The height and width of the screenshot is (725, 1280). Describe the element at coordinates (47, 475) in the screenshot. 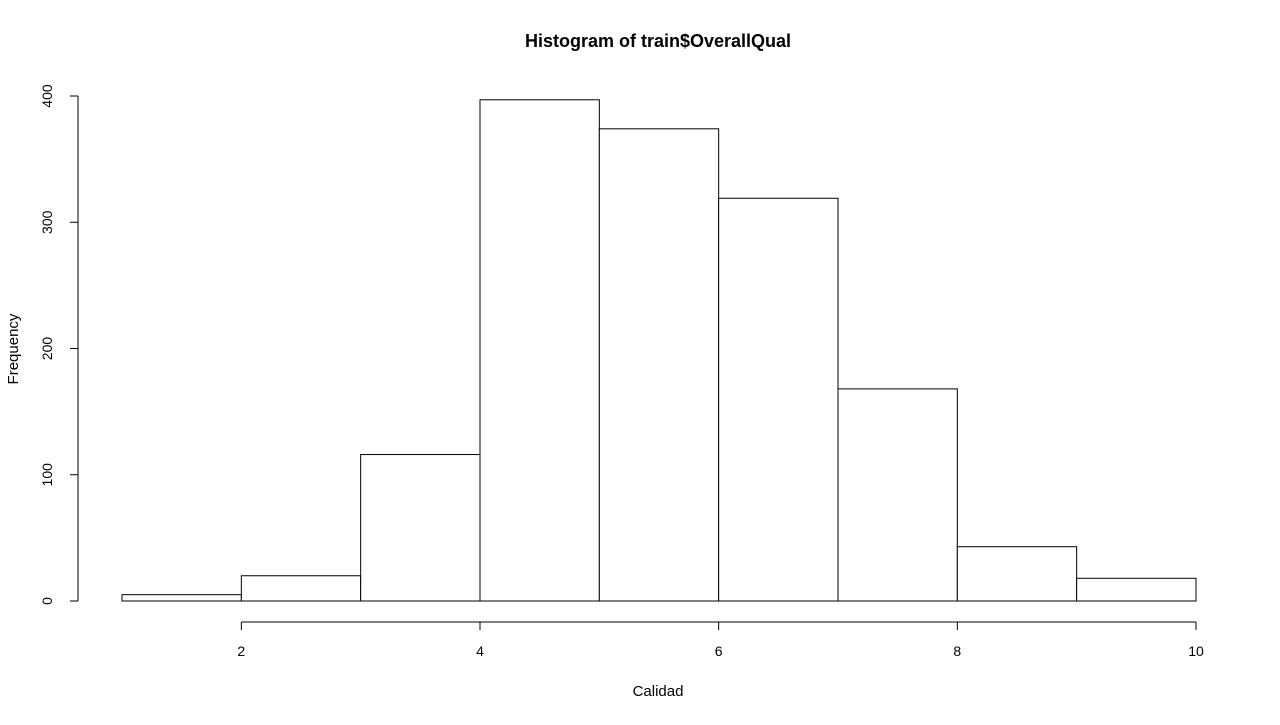

I see `y-tick-label: 100` at that location.